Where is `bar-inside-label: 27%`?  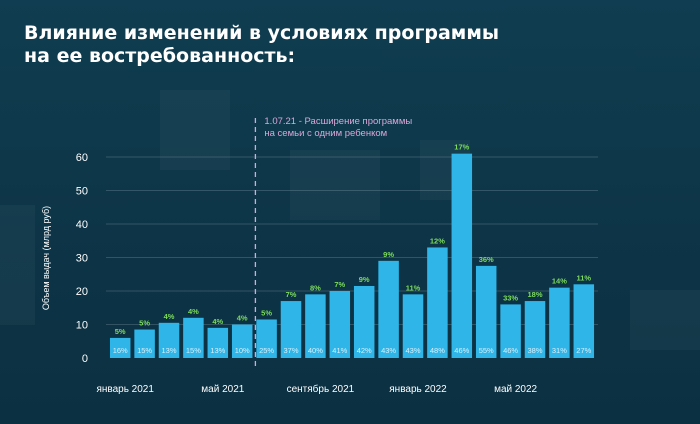 bar-inside-label: 27% is located at coordinates (583, 350).